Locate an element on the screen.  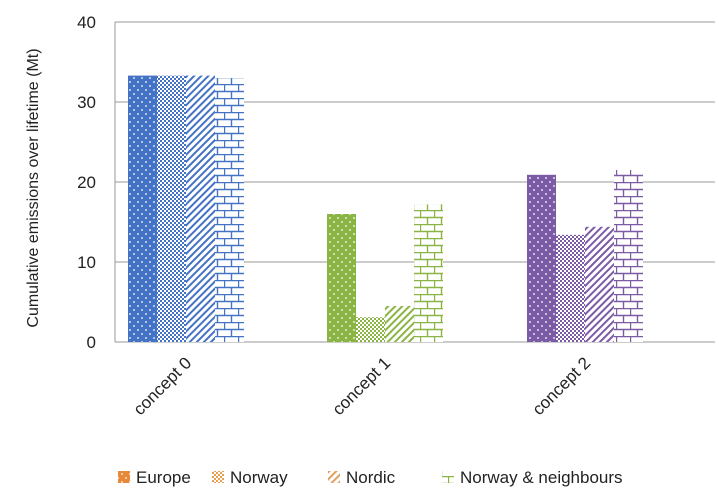
bar-concept-2-nordic is located at coordinates (599, 284).